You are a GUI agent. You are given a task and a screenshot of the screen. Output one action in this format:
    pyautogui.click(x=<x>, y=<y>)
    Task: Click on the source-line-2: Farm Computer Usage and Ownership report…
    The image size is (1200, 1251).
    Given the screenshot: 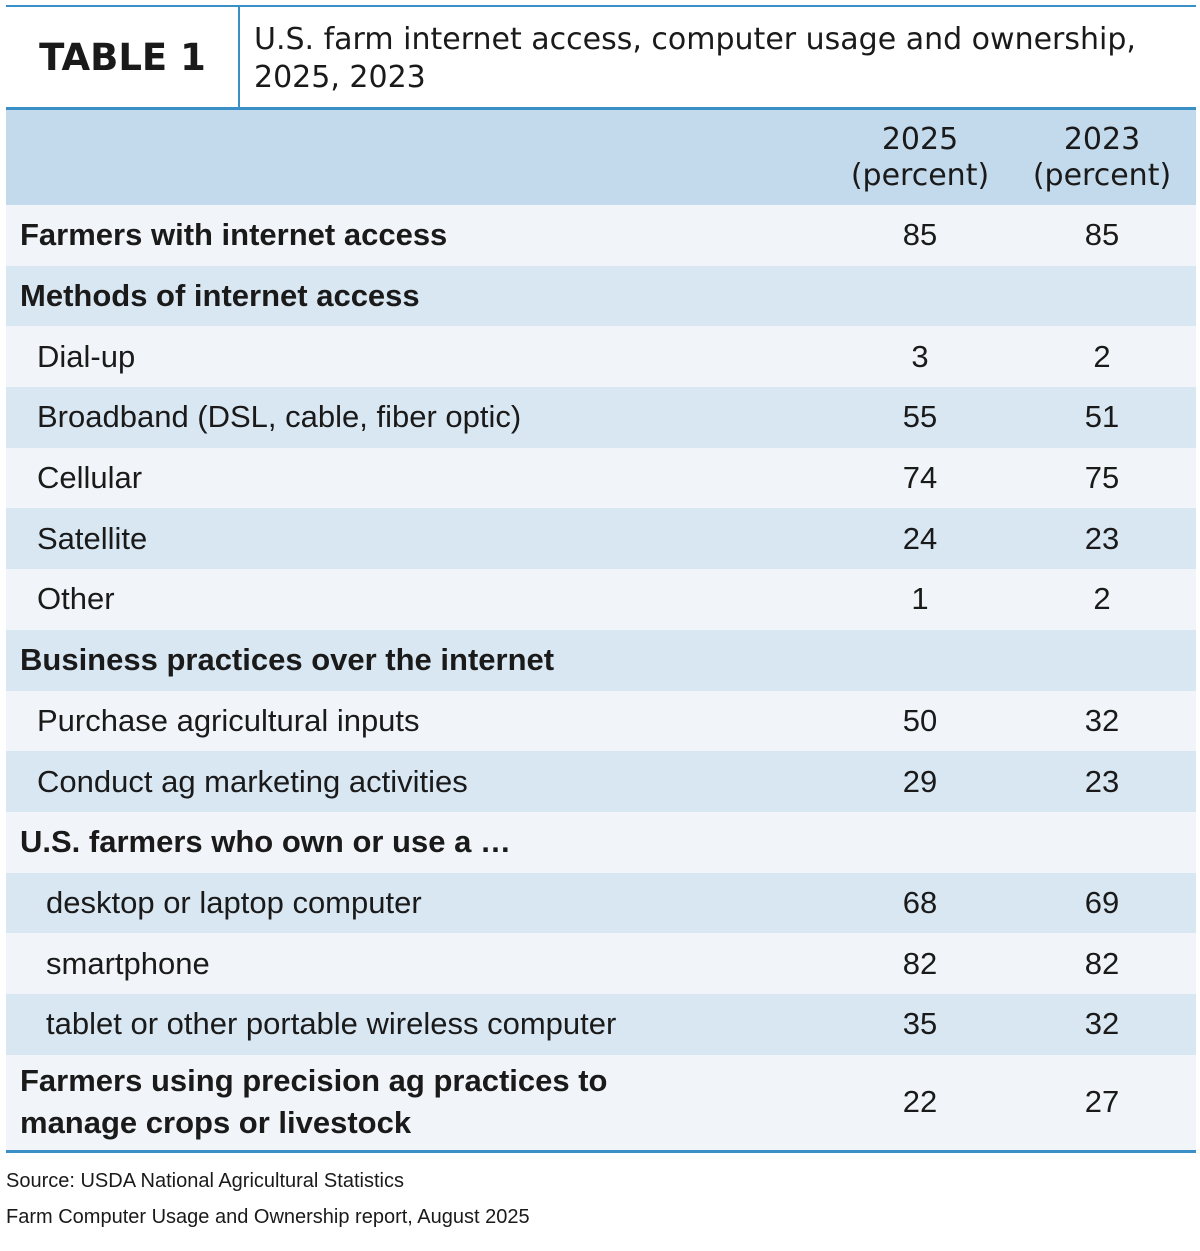 What is the action you would take?
    pyautogui.click(x=268, y=1217)
    